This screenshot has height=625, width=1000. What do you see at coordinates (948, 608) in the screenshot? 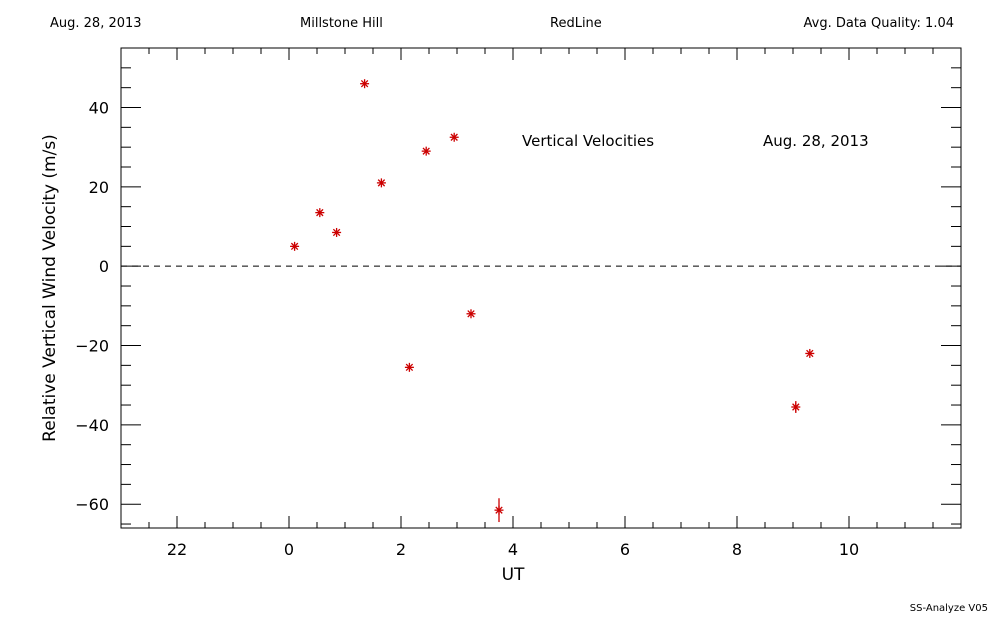
I see `footer-version: SS-Analyze V05` at bounding box center [948, 608].